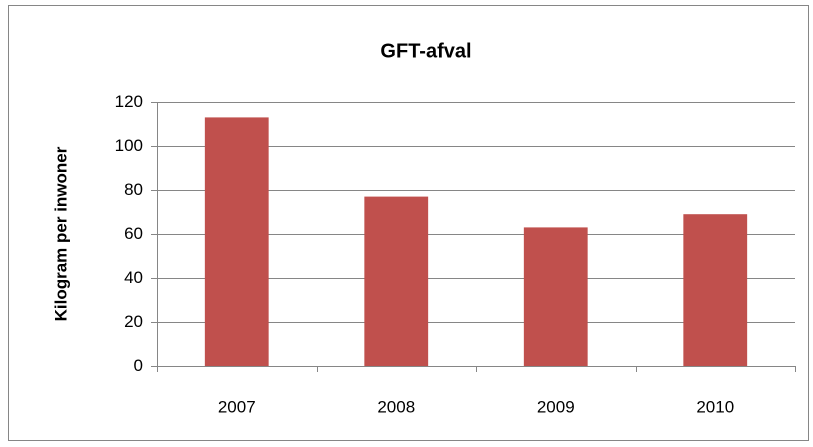 The width and height of the screenshot is (813, 447). What do you see at coordinates (715, 406) in the screenshot?
I see `x-tick-label: 2010` at bounding box center [715, 406].